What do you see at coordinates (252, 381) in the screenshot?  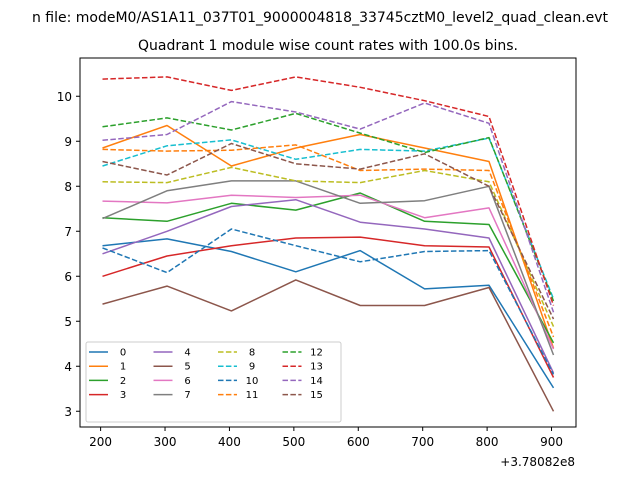 I see `legend-label: 10` at bounding box center [252, 381].